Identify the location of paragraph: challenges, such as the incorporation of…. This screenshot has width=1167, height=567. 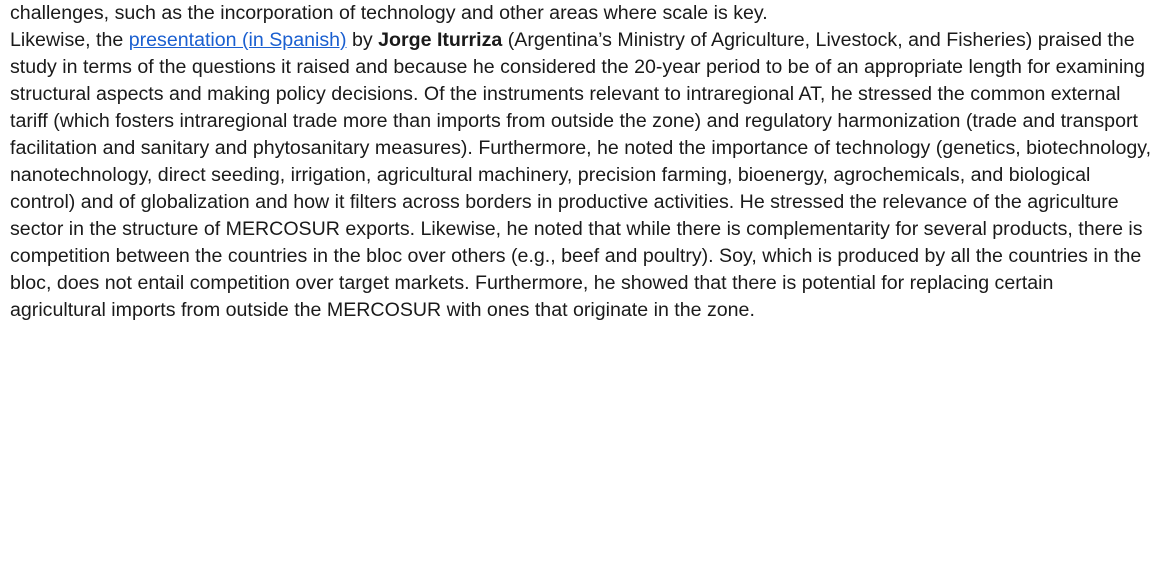
(581, 13).